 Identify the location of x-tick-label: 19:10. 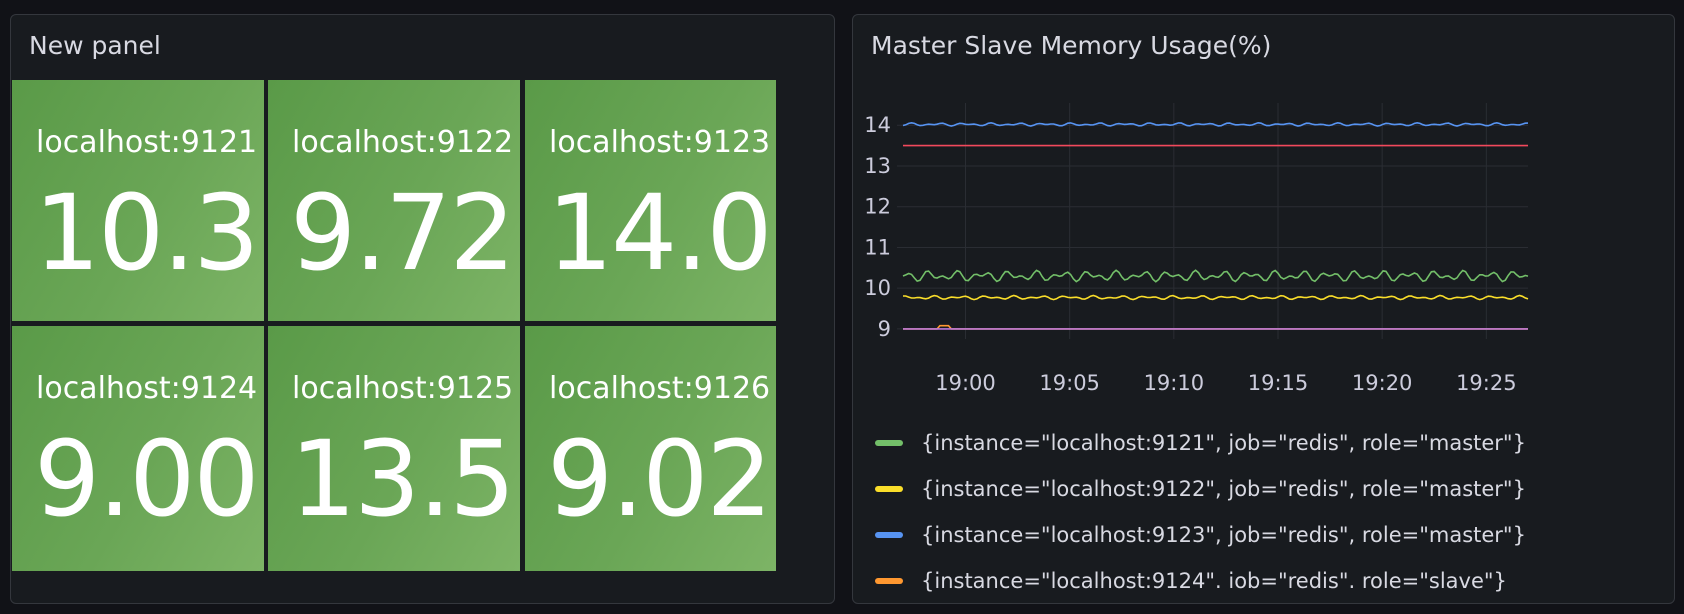
(1174, 383).